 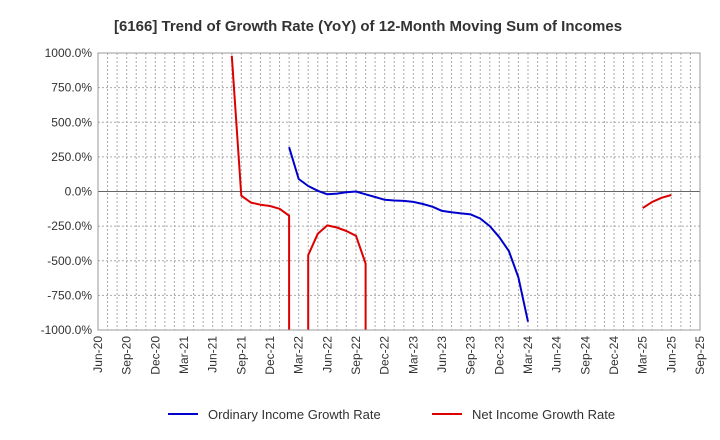 What do you see at coordinates (71, 122) in the screenshot?
I see `y-tick-label: 500.0%` at bounding box center [71, 122].